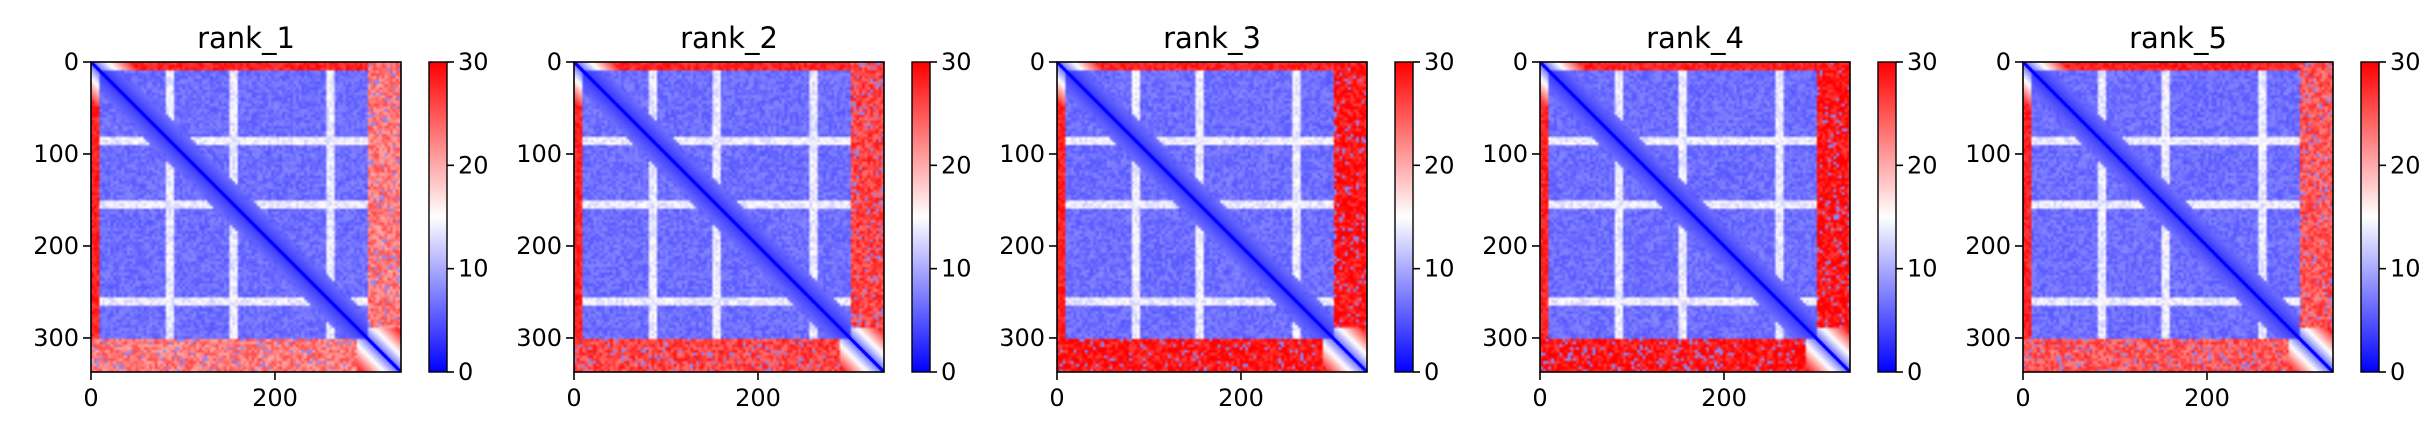 The height and width of the screenshot is (438, 2434). Describe the element at coordinates (246, 38) in the screenshot. I see `panel-title: rank_1` at that location.